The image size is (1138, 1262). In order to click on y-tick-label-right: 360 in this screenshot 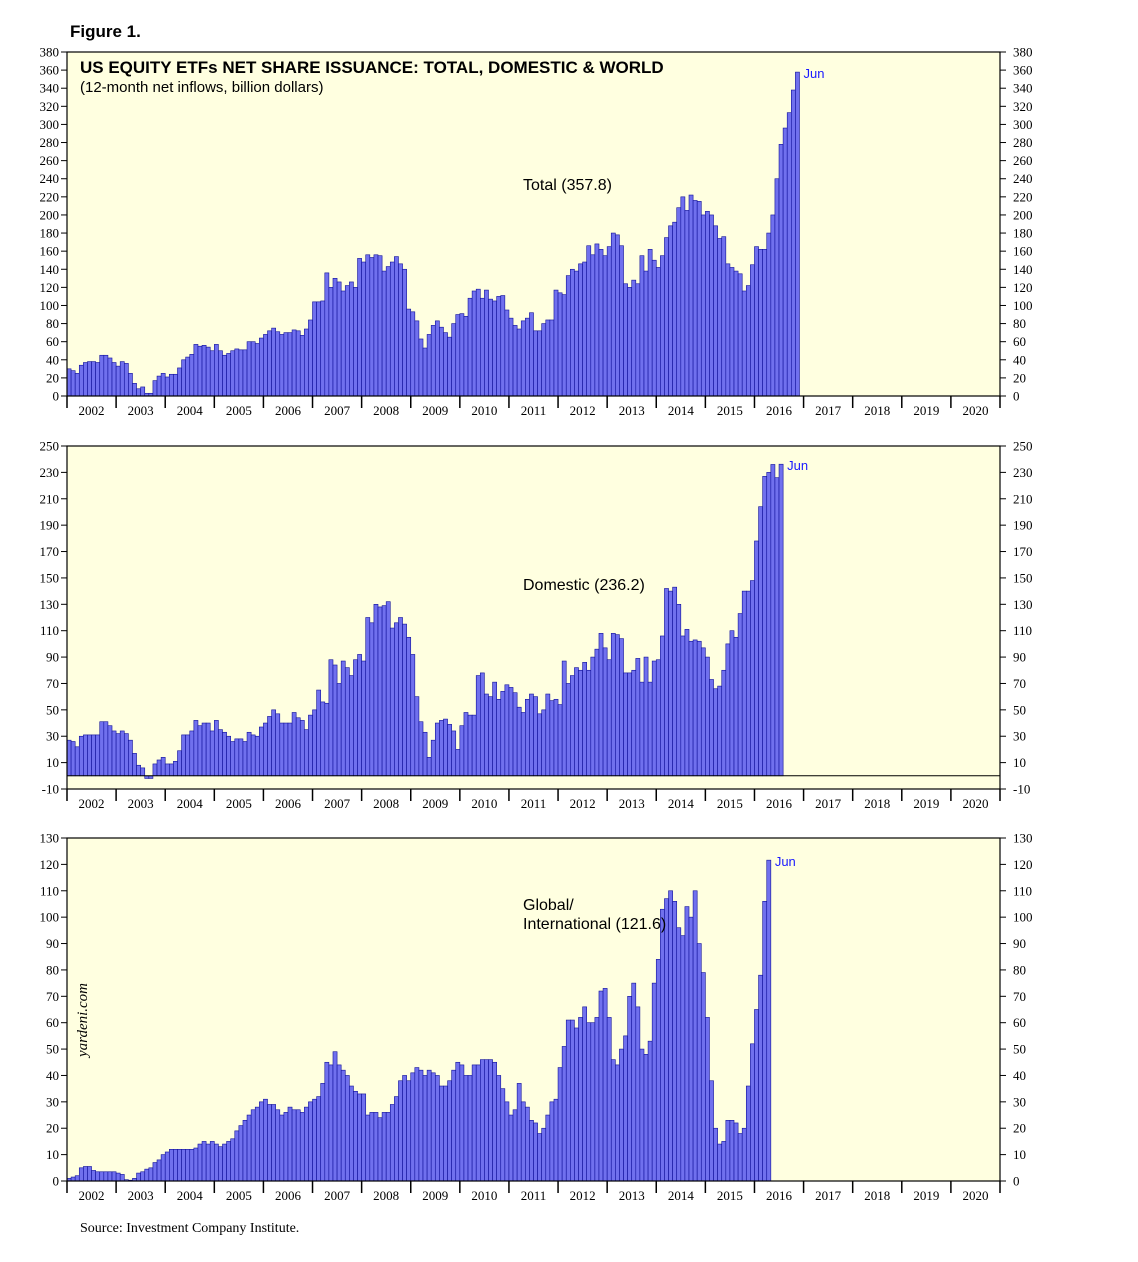, I will do `click(1023, 70)`.